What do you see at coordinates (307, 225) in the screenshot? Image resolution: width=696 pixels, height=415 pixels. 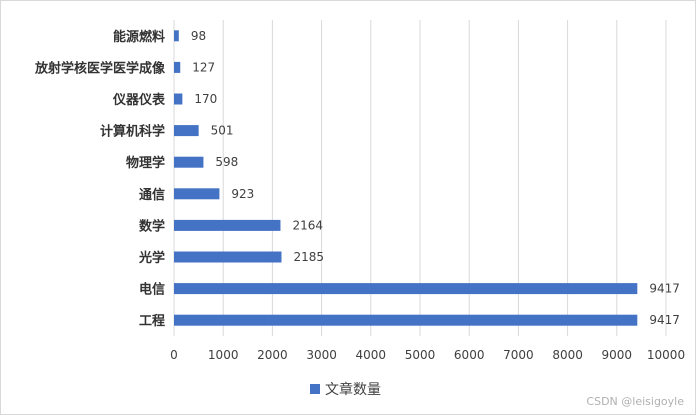 I see `data-label: 2164` at bounding box center [307, 225].